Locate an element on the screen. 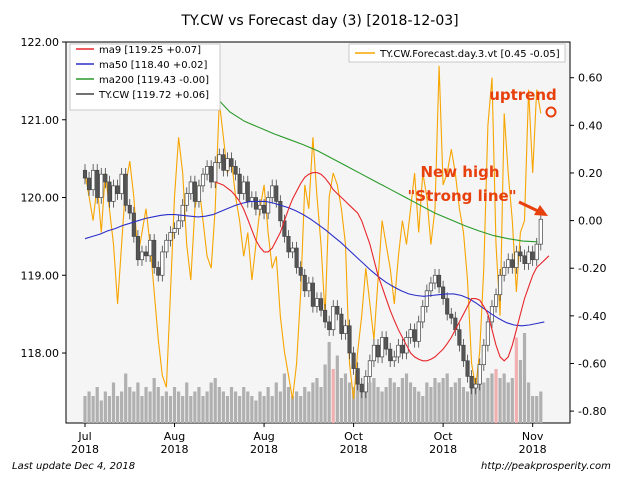 The image size is (640, 480). right-tick-label: 0.20 is located at coordinates (590, 173).